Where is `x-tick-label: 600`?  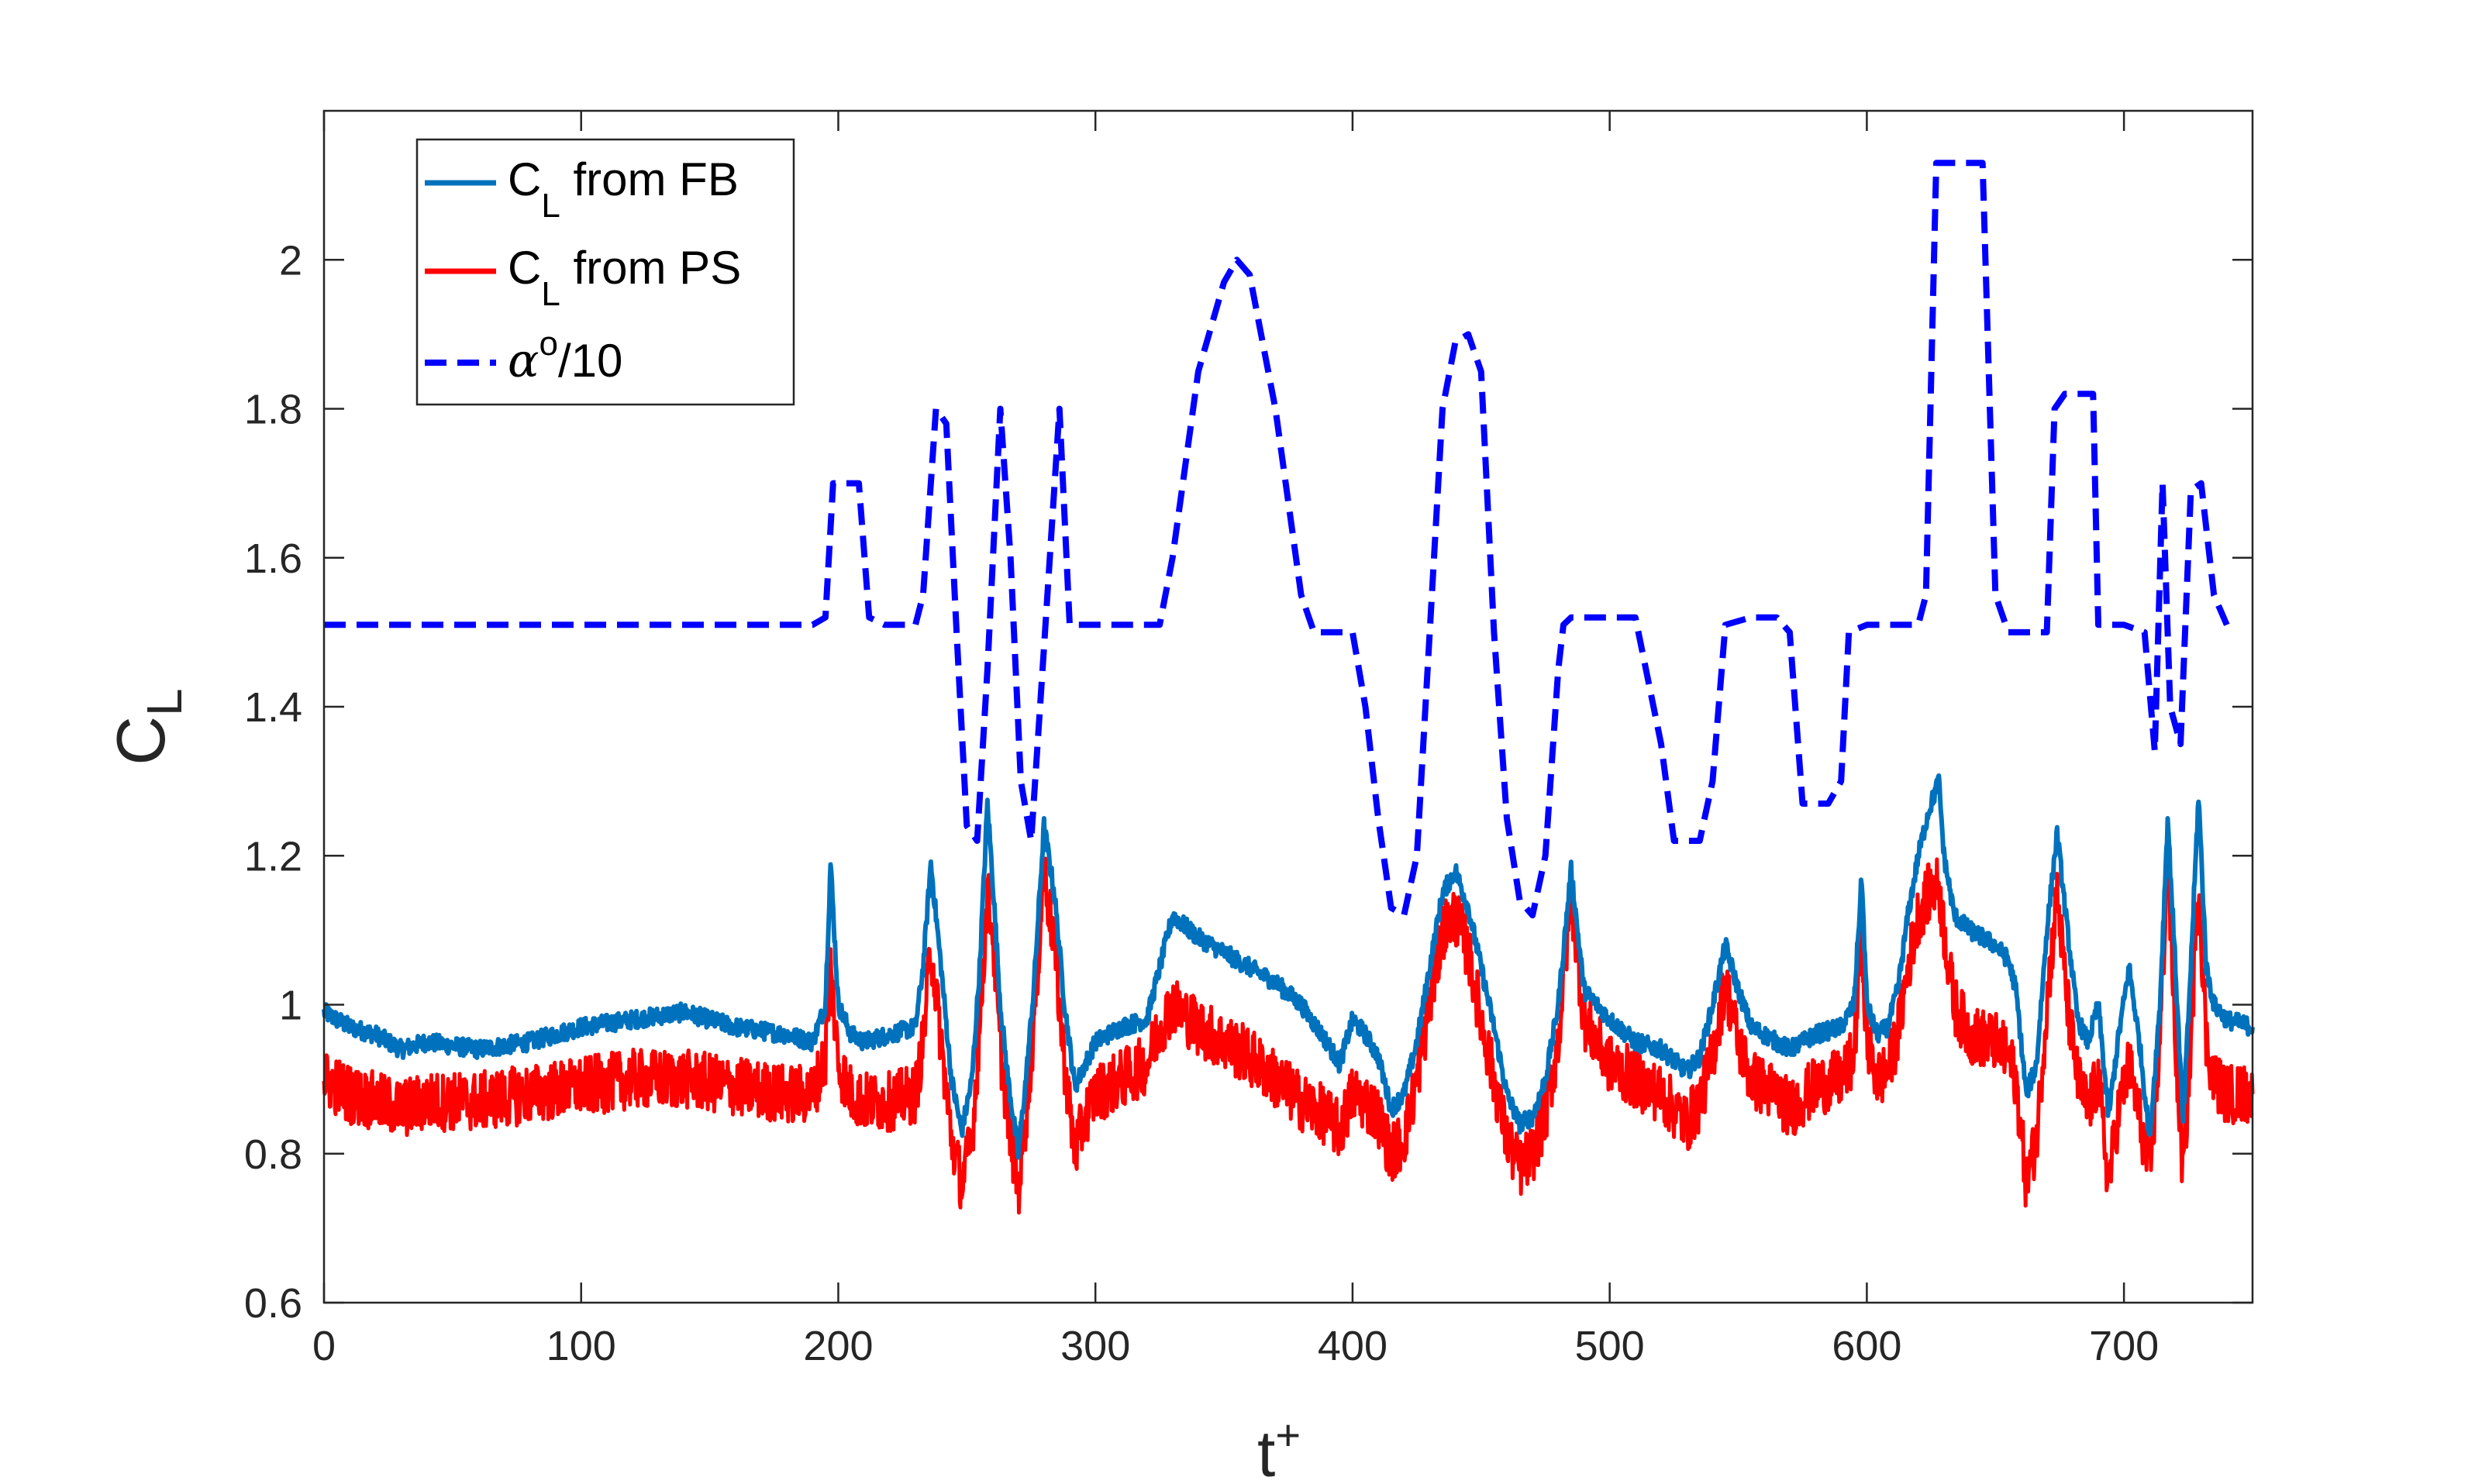
x-tick-label: 600 is located at coordinates (1867, 1346).